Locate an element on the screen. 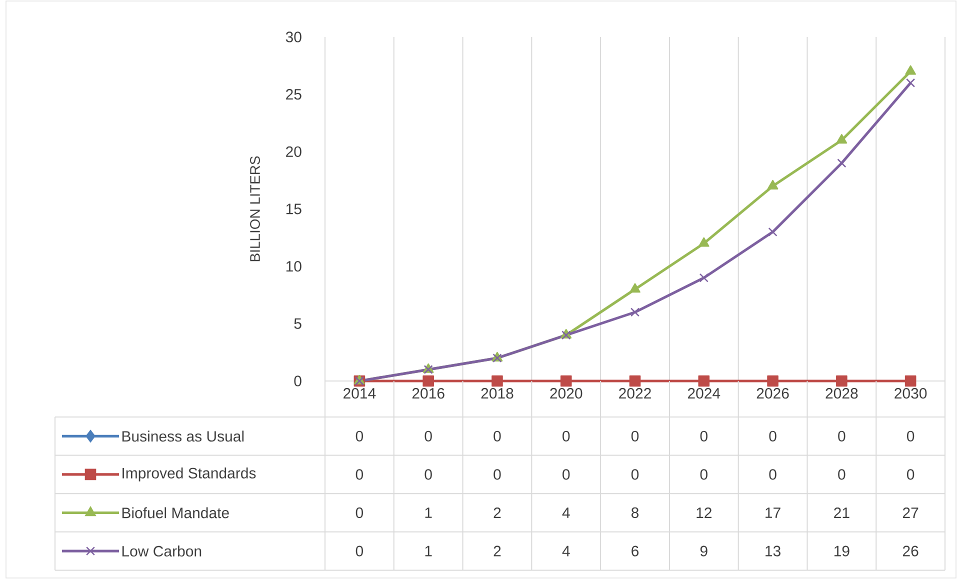 Image resolution: width=957 pixels, height=579 pixels. y-tick-label: 25 is located at coordinates (294, 94).